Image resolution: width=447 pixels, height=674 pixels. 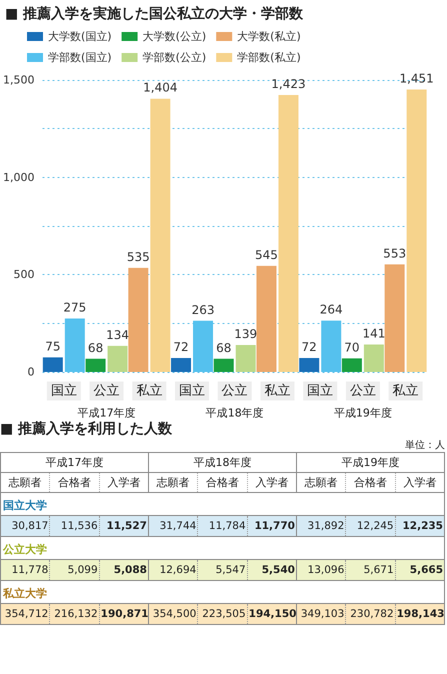 What do you see at coordinates (371, 570) in the screenshot?
I see `data-label: 5,671` at bounding box center [371, 570].